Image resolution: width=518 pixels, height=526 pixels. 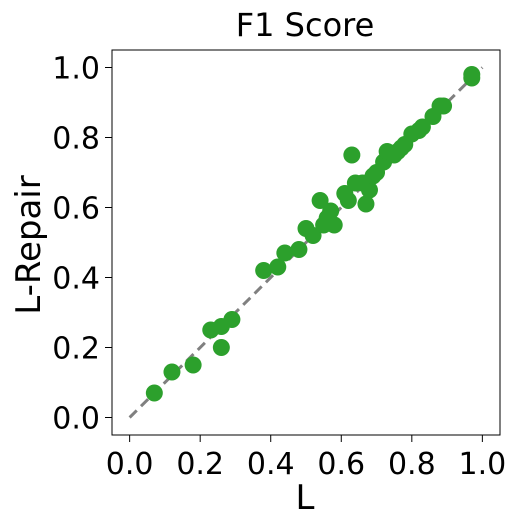 I want to click on x-axis-label: L, so click(x=305, y=498).